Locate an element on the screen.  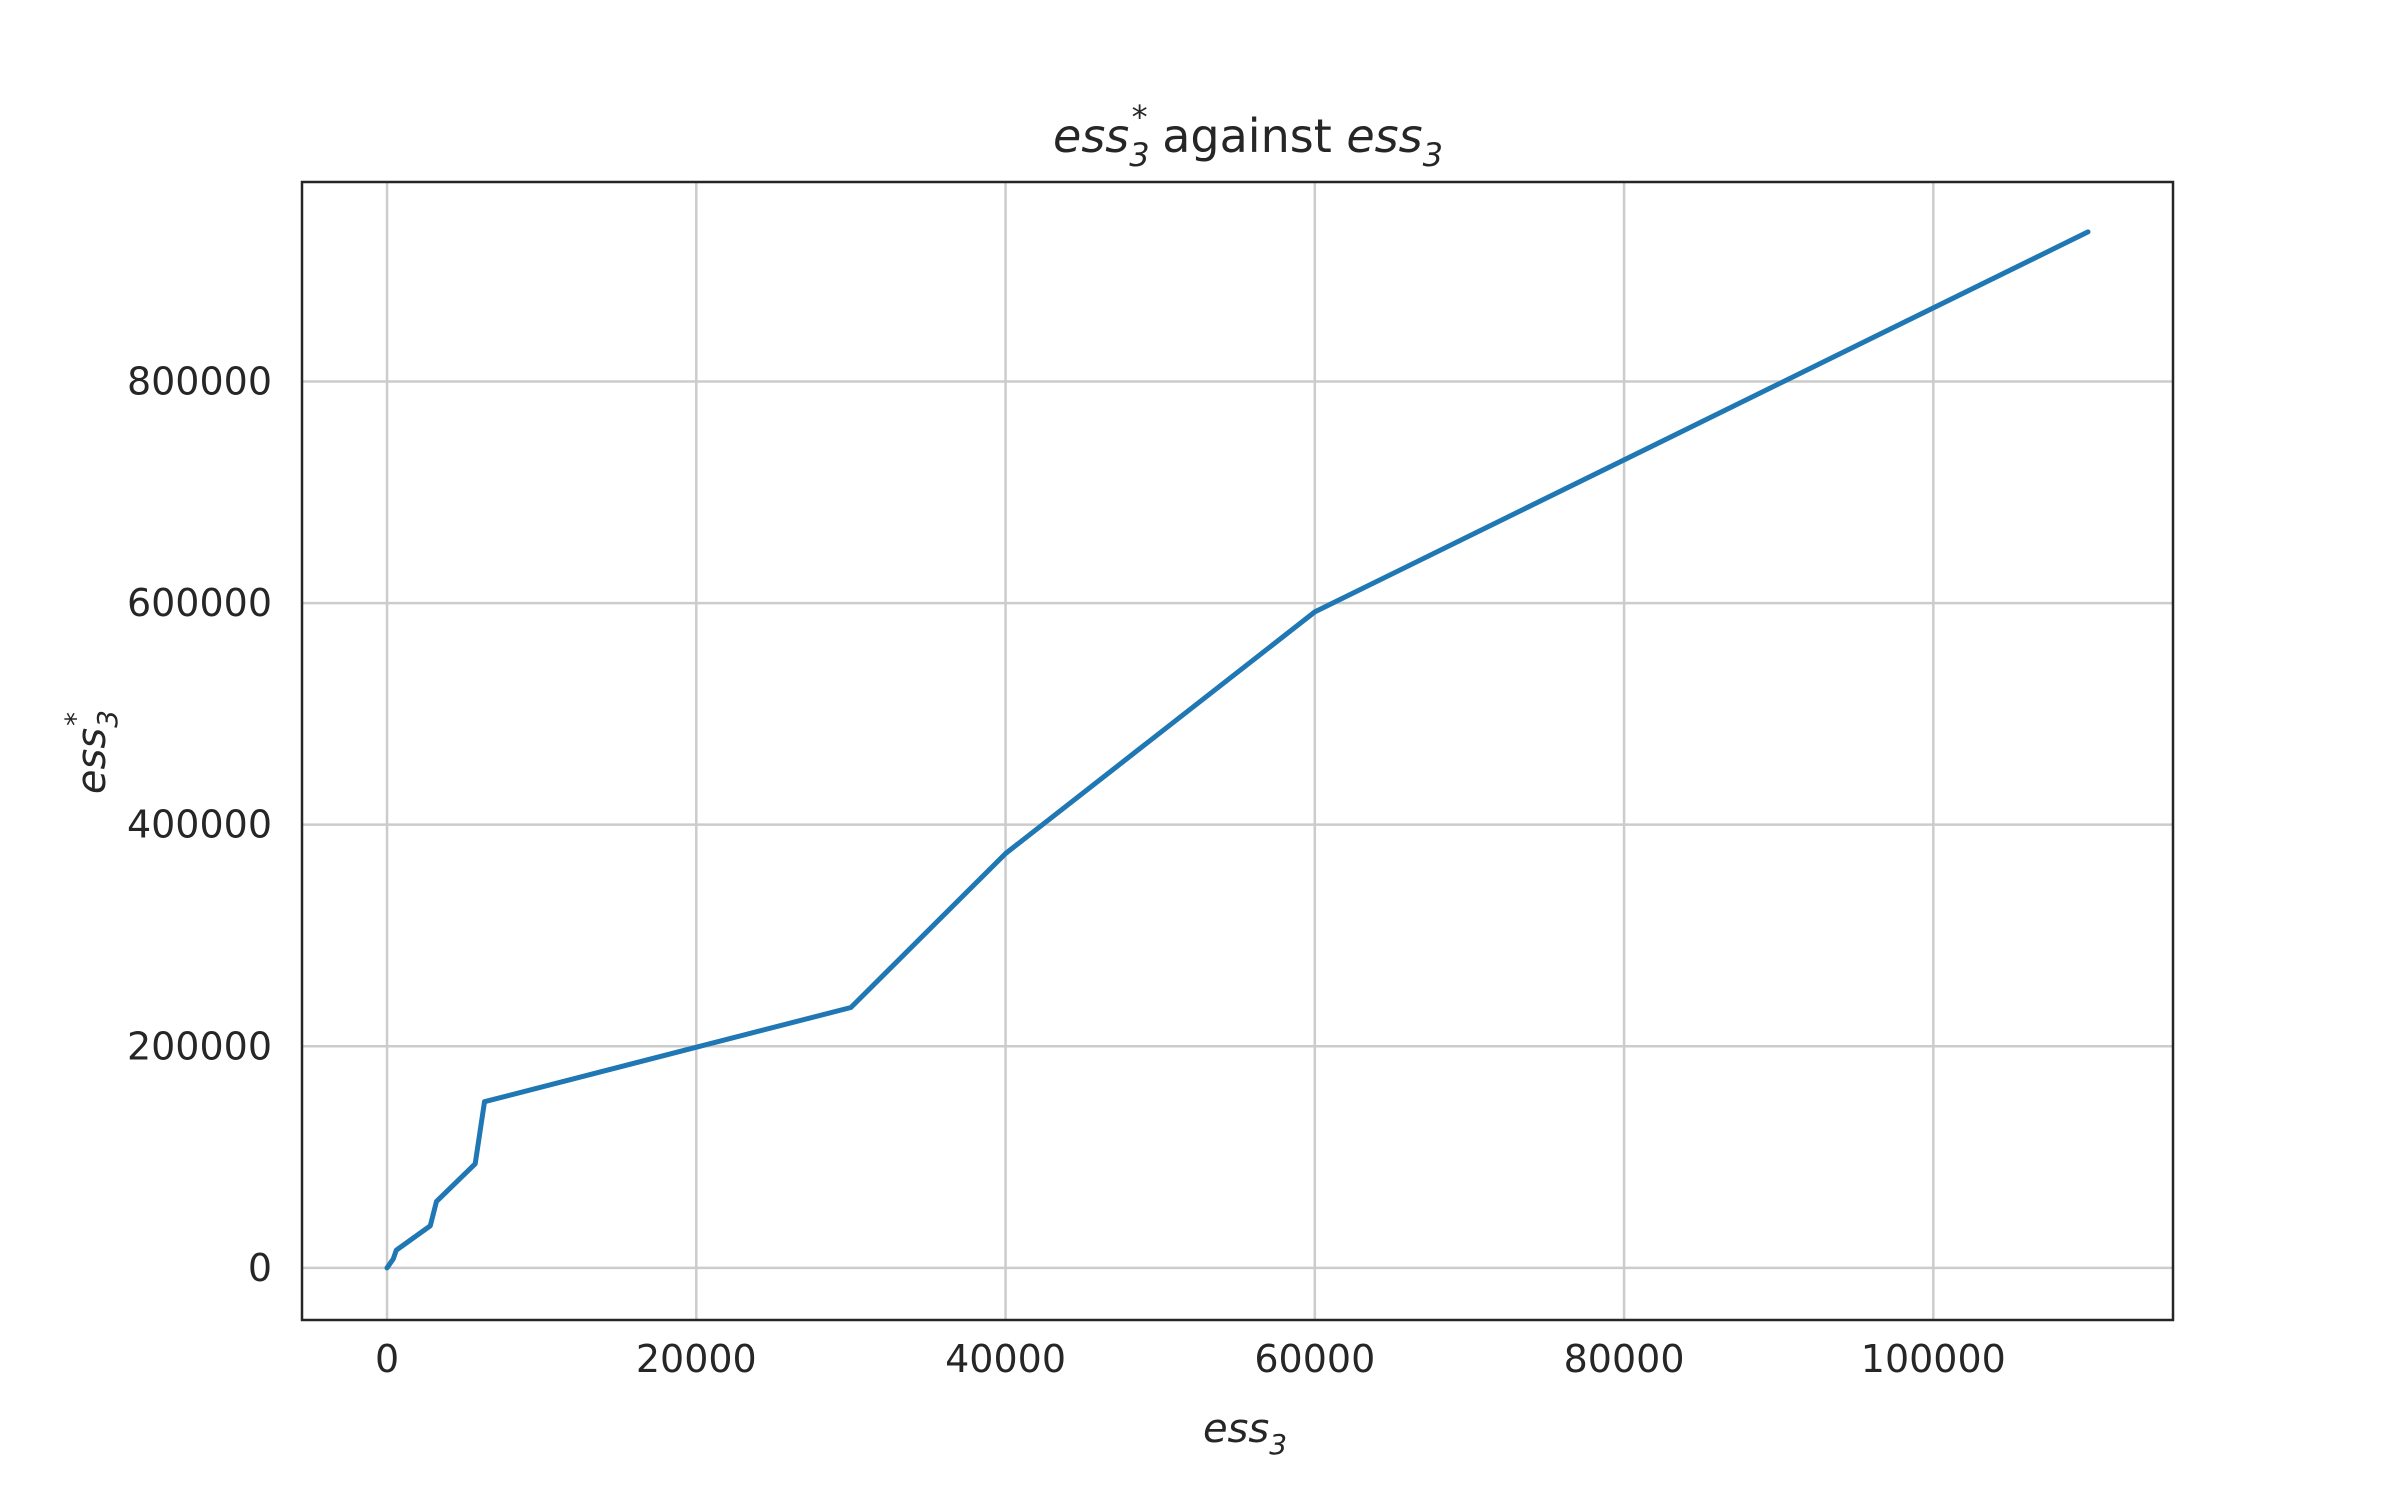
x-tick-label: 60000 is located at coordinates (1314, 1359).